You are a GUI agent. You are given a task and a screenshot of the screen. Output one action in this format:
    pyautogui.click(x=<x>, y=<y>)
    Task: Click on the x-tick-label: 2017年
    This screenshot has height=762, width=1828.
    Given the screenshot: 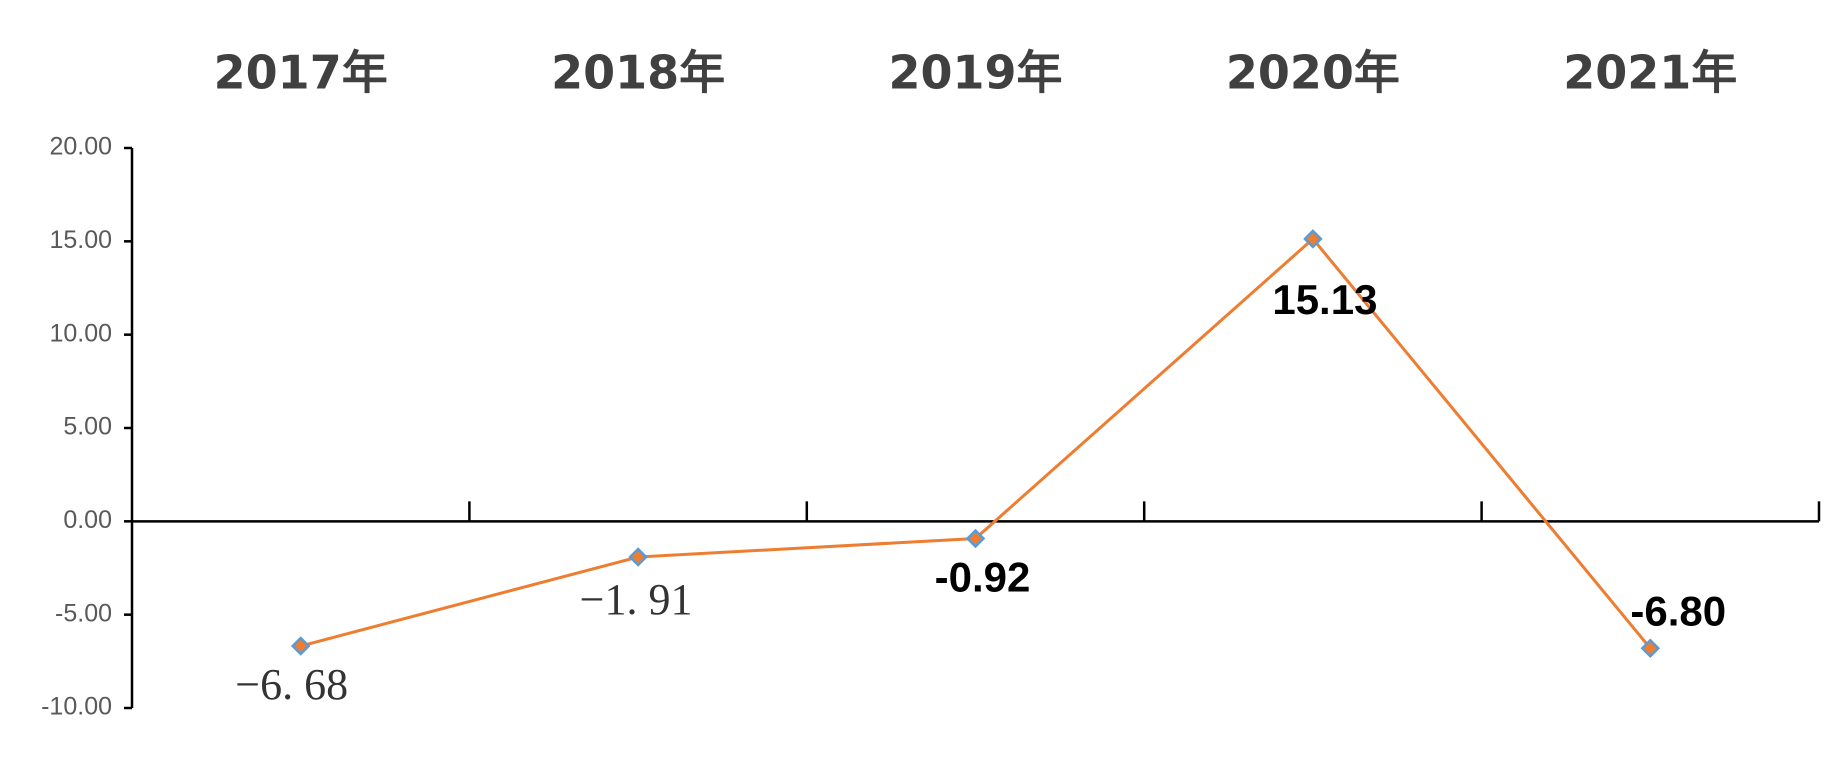 What is the action you would take?
    pyautogui.click(x=301, y=73)
    